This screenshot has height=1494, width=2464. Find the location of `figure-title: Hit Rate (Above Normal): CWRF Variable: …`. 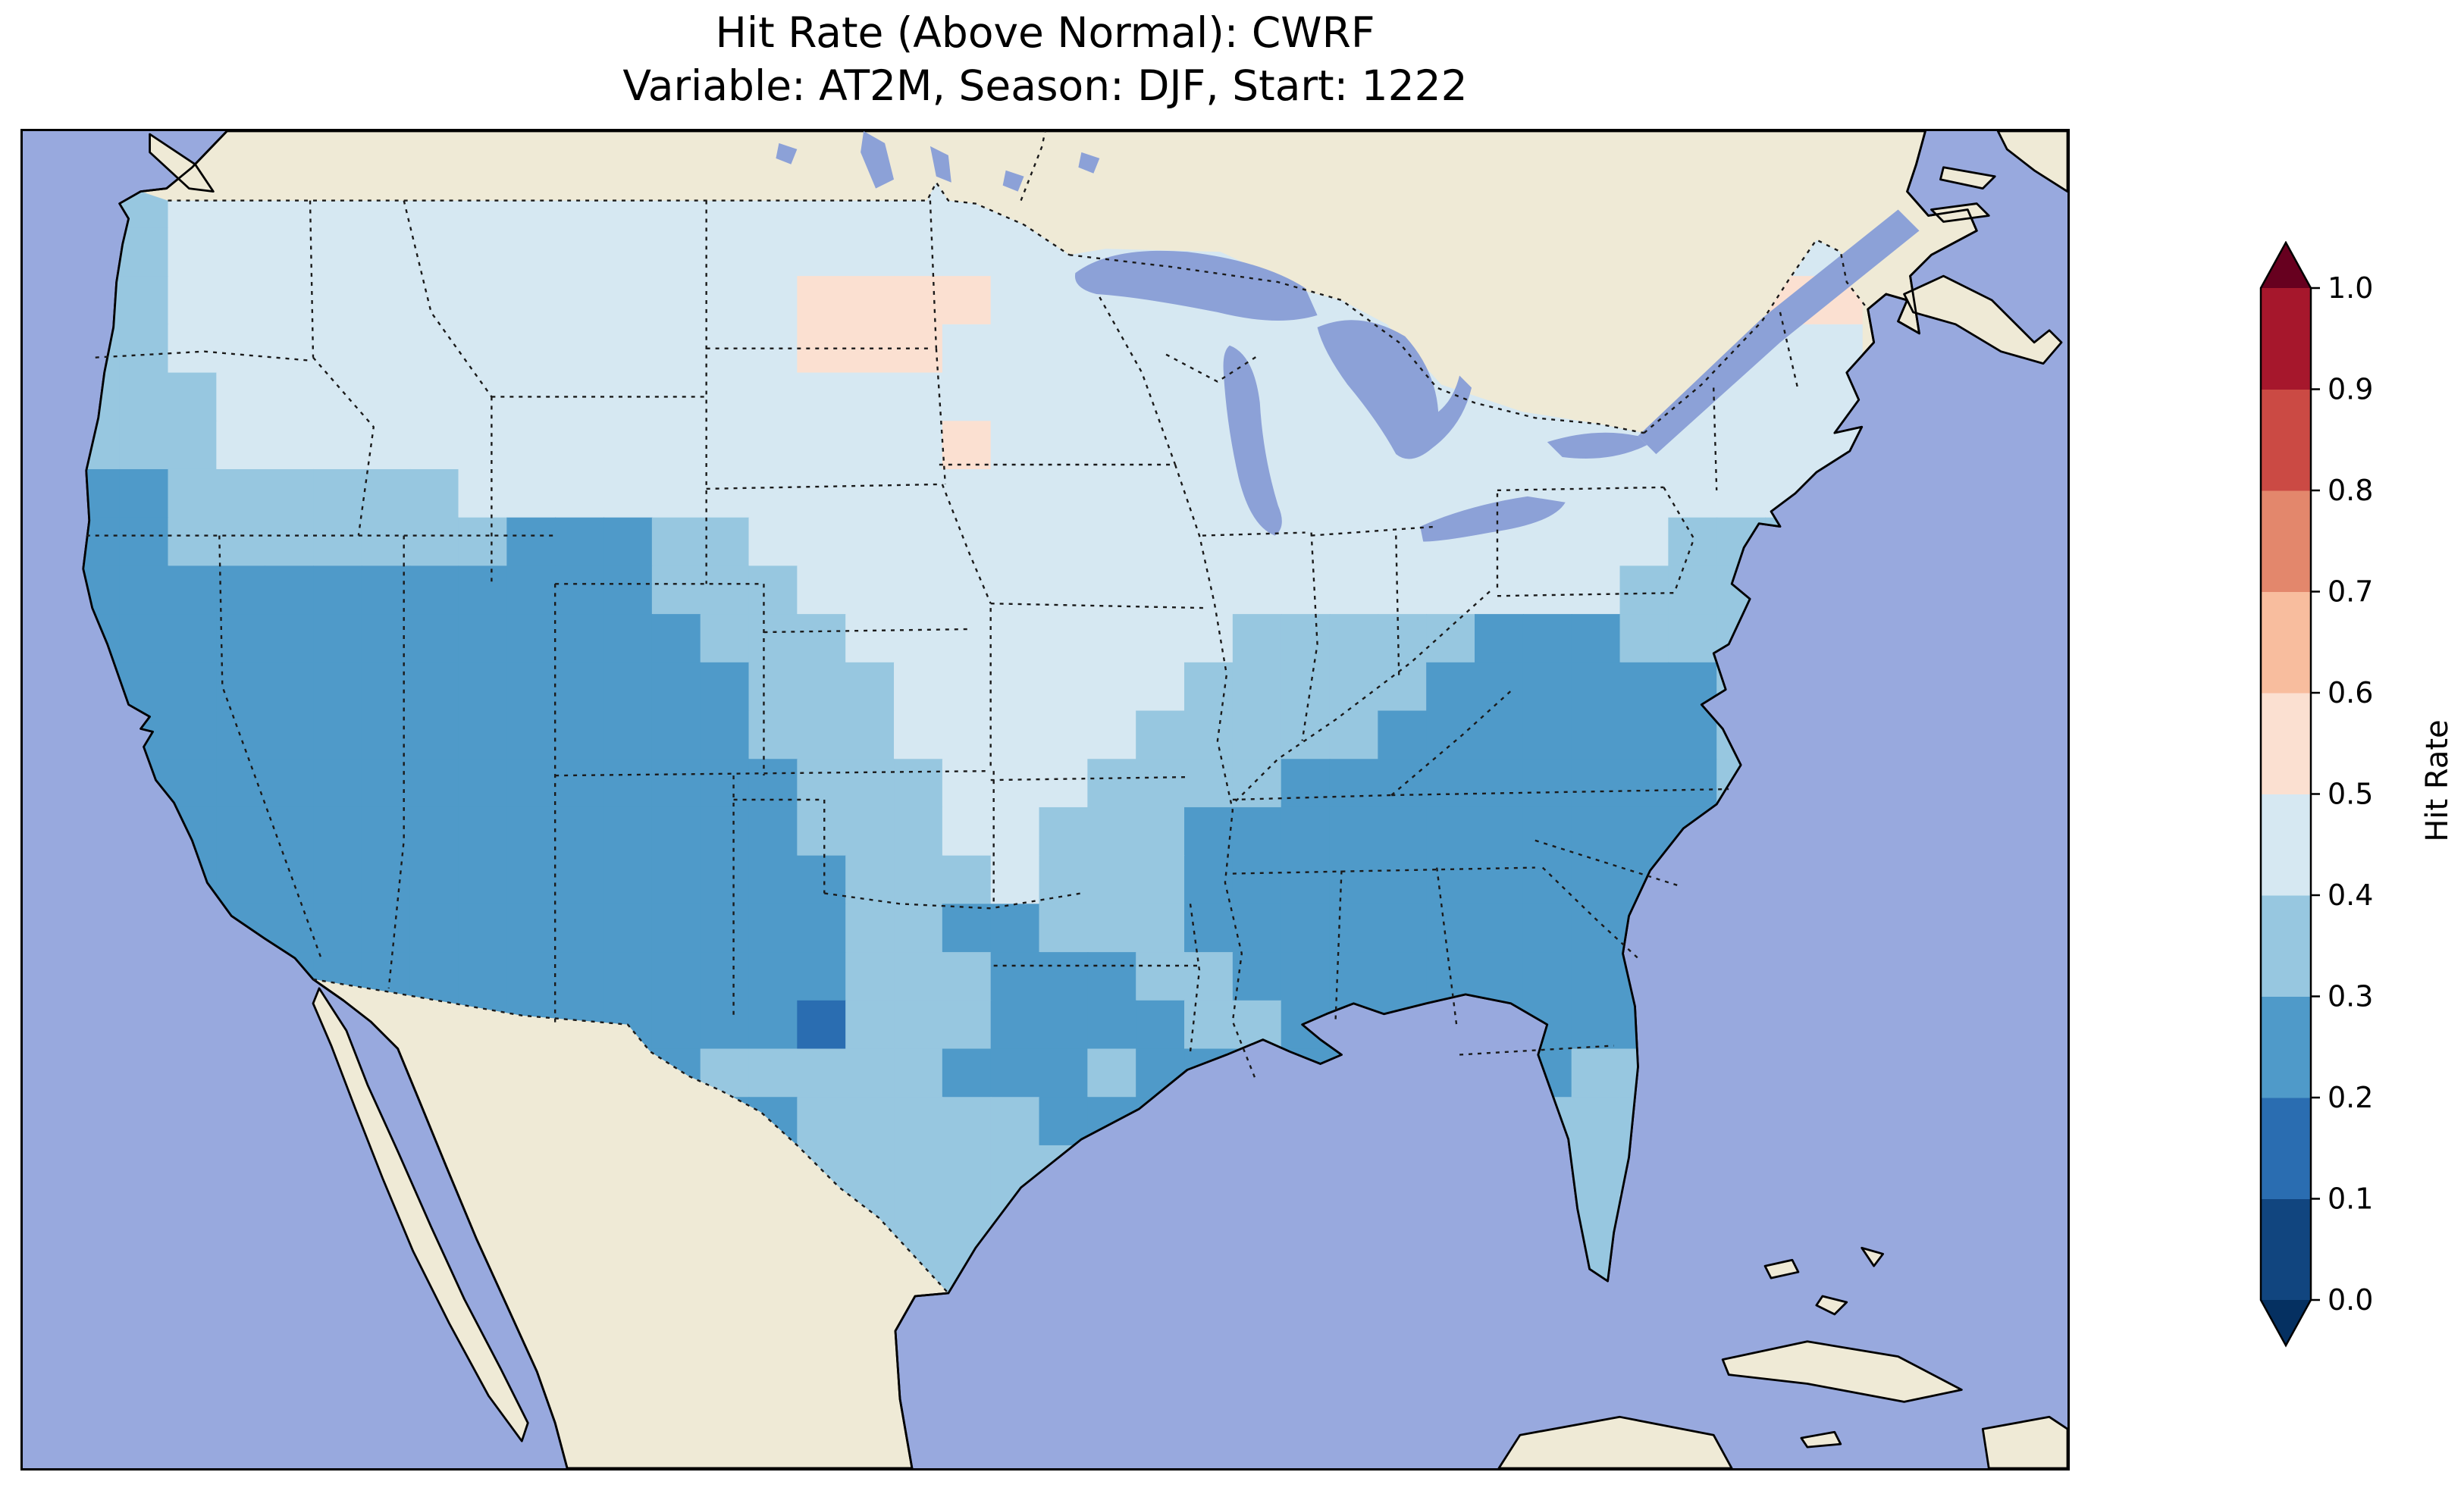

figure-title: Hit Rate (Above Normal): CWRF Variable: … is located at coordinates (1045, 59).